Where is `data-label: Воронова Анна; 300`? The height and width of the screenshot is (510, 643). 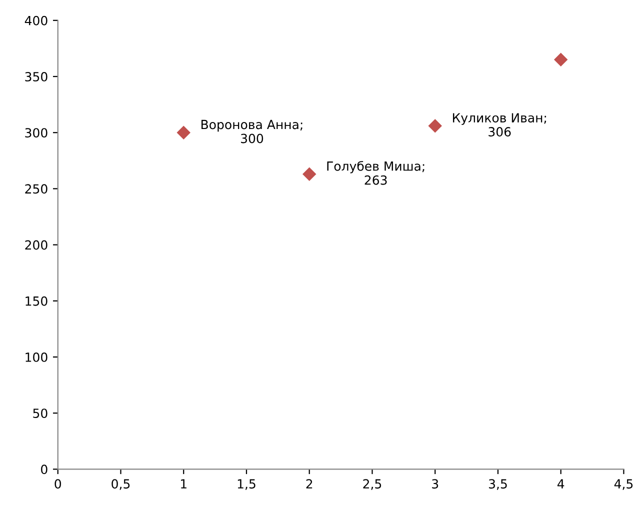
data-label: Воронова Анна; 300 is located at coordinates (252, 132).